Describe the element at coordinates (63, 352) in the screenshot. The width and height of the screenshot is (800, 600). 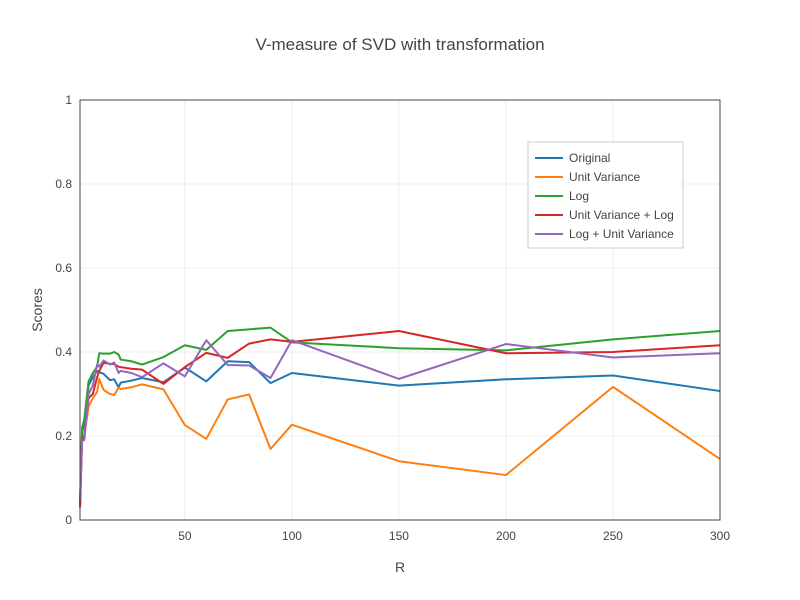
I see `y-tick-label: 0.4` at that location.